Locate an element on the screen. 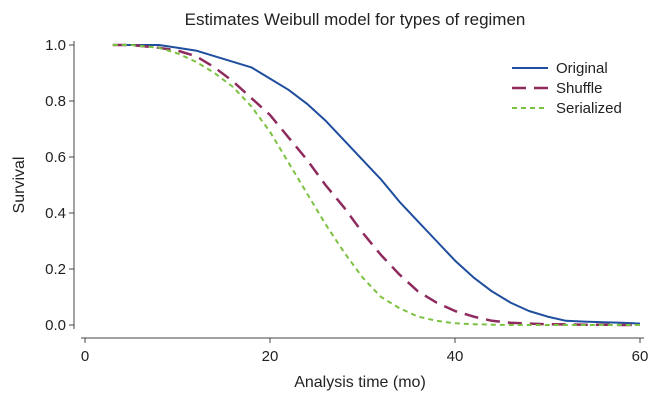 Image resolution: width=651 pixels, height=395 pixels. y-axis-label: Survival is located at coordinates (19, 185).